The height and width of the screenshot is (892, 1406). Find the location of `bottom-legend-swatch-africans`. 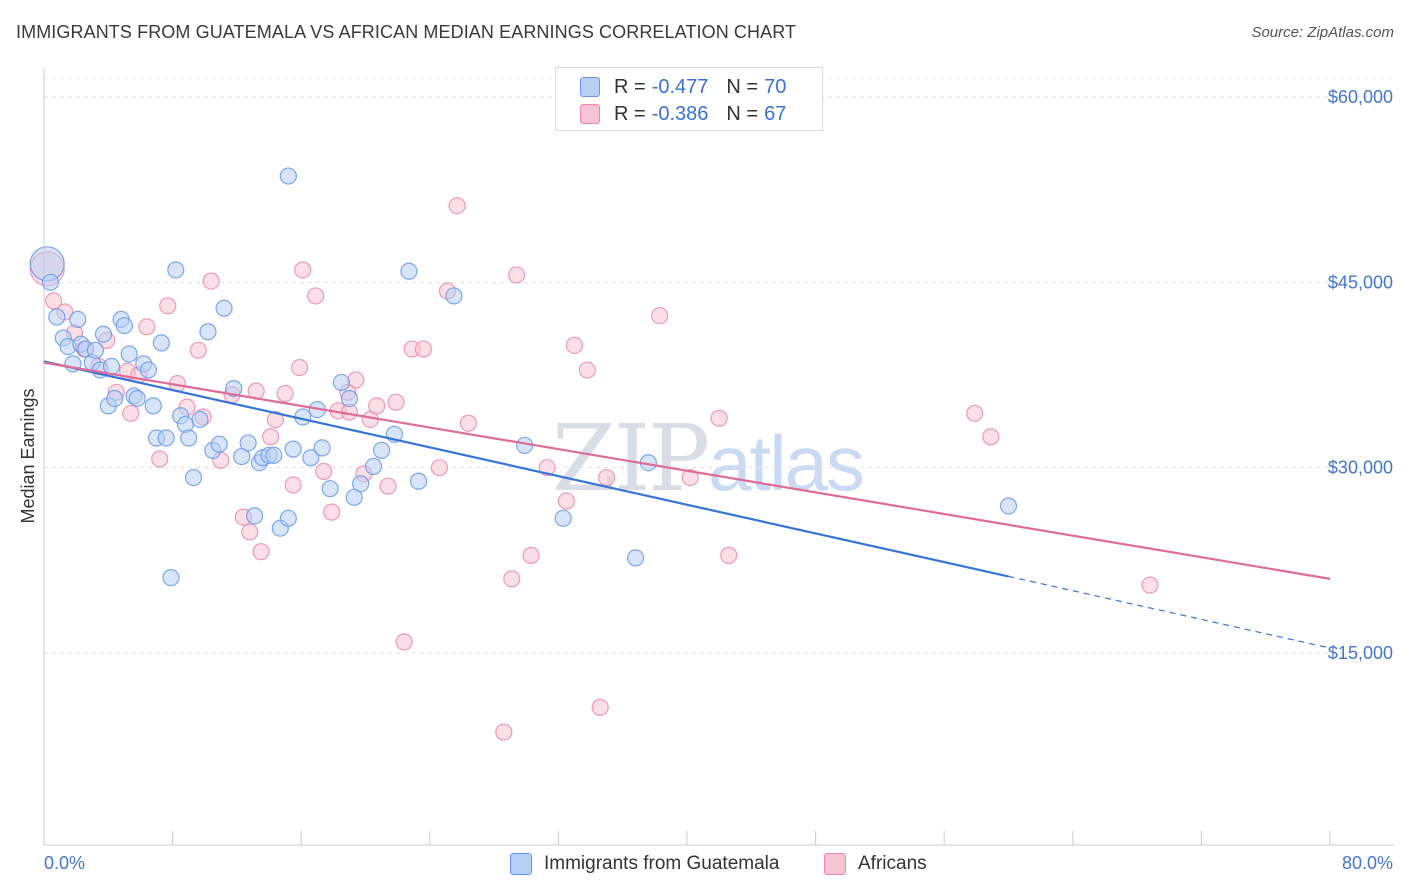

bottom-legend-swatch-africans is located at coordinates (835, 864).